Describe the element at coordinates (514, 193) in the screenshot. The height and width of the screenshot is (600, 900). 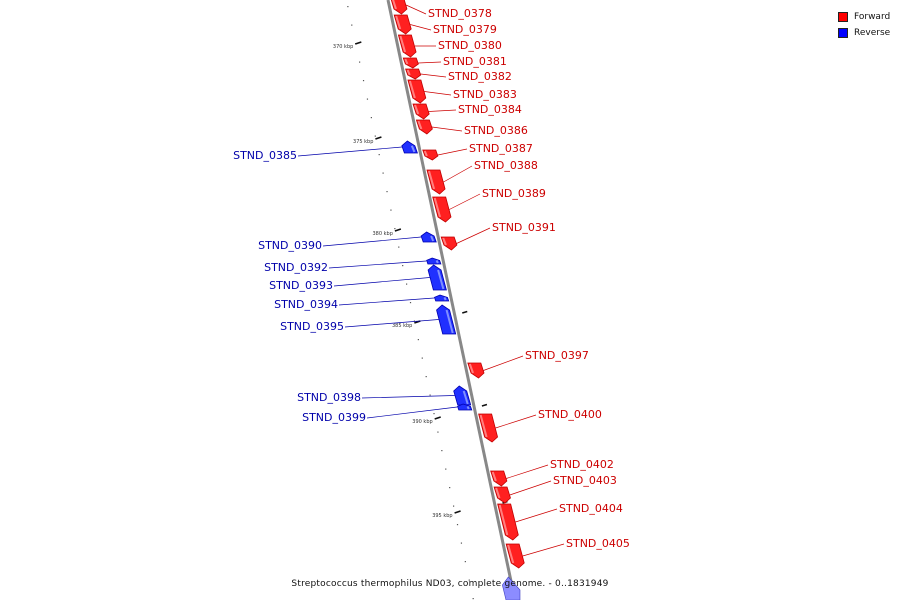
I see `gene-label: STND_0389` at that location.